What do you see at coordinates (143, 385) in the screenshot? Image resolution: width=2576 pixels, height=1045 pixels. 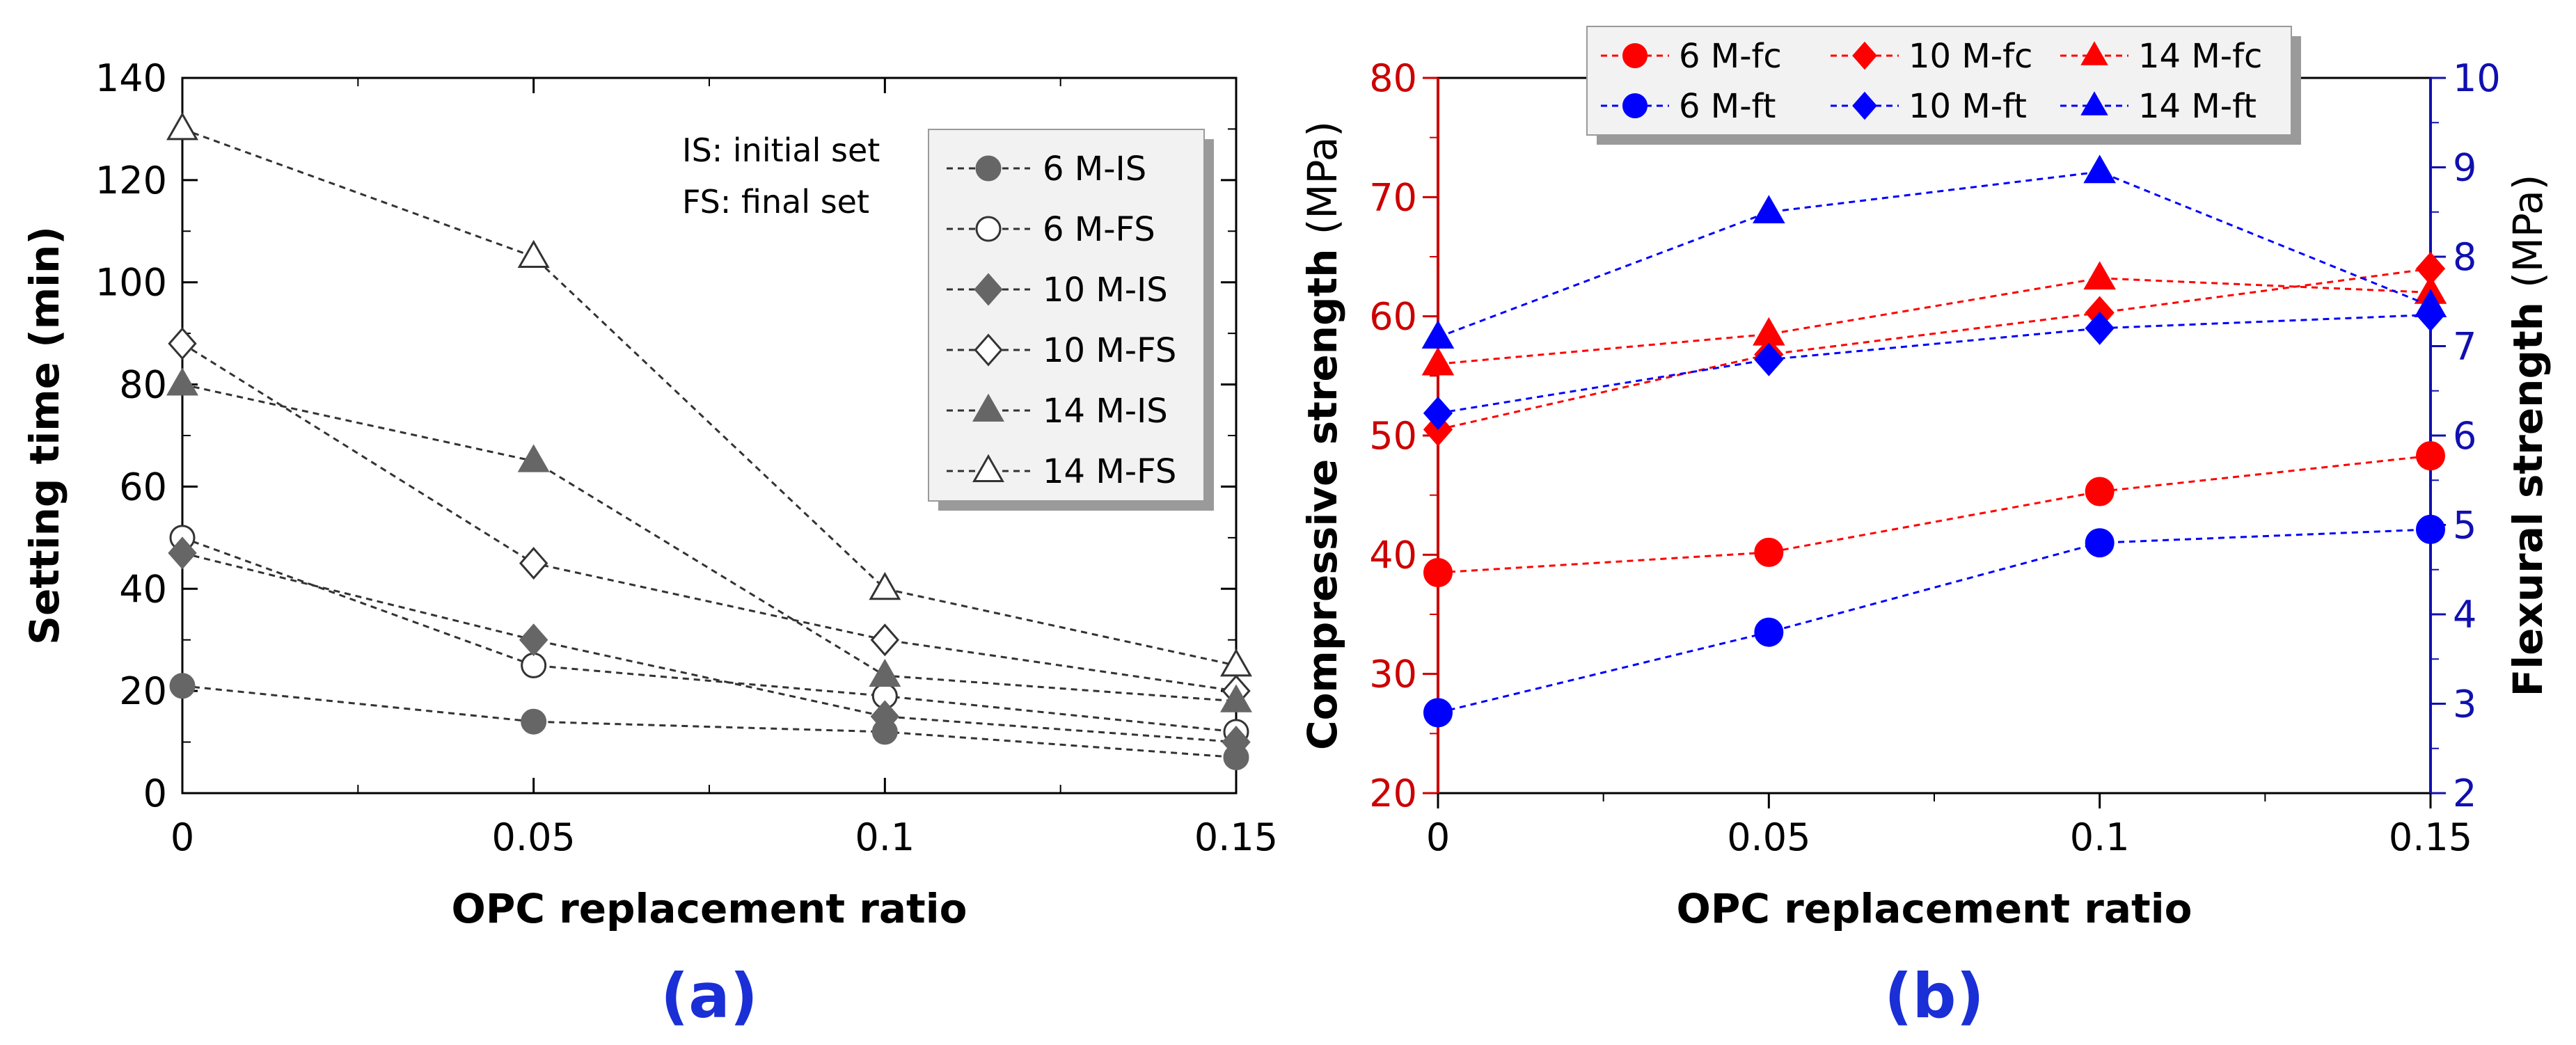 I see `y-tick-label: 80` at bounding box center [143, 385].